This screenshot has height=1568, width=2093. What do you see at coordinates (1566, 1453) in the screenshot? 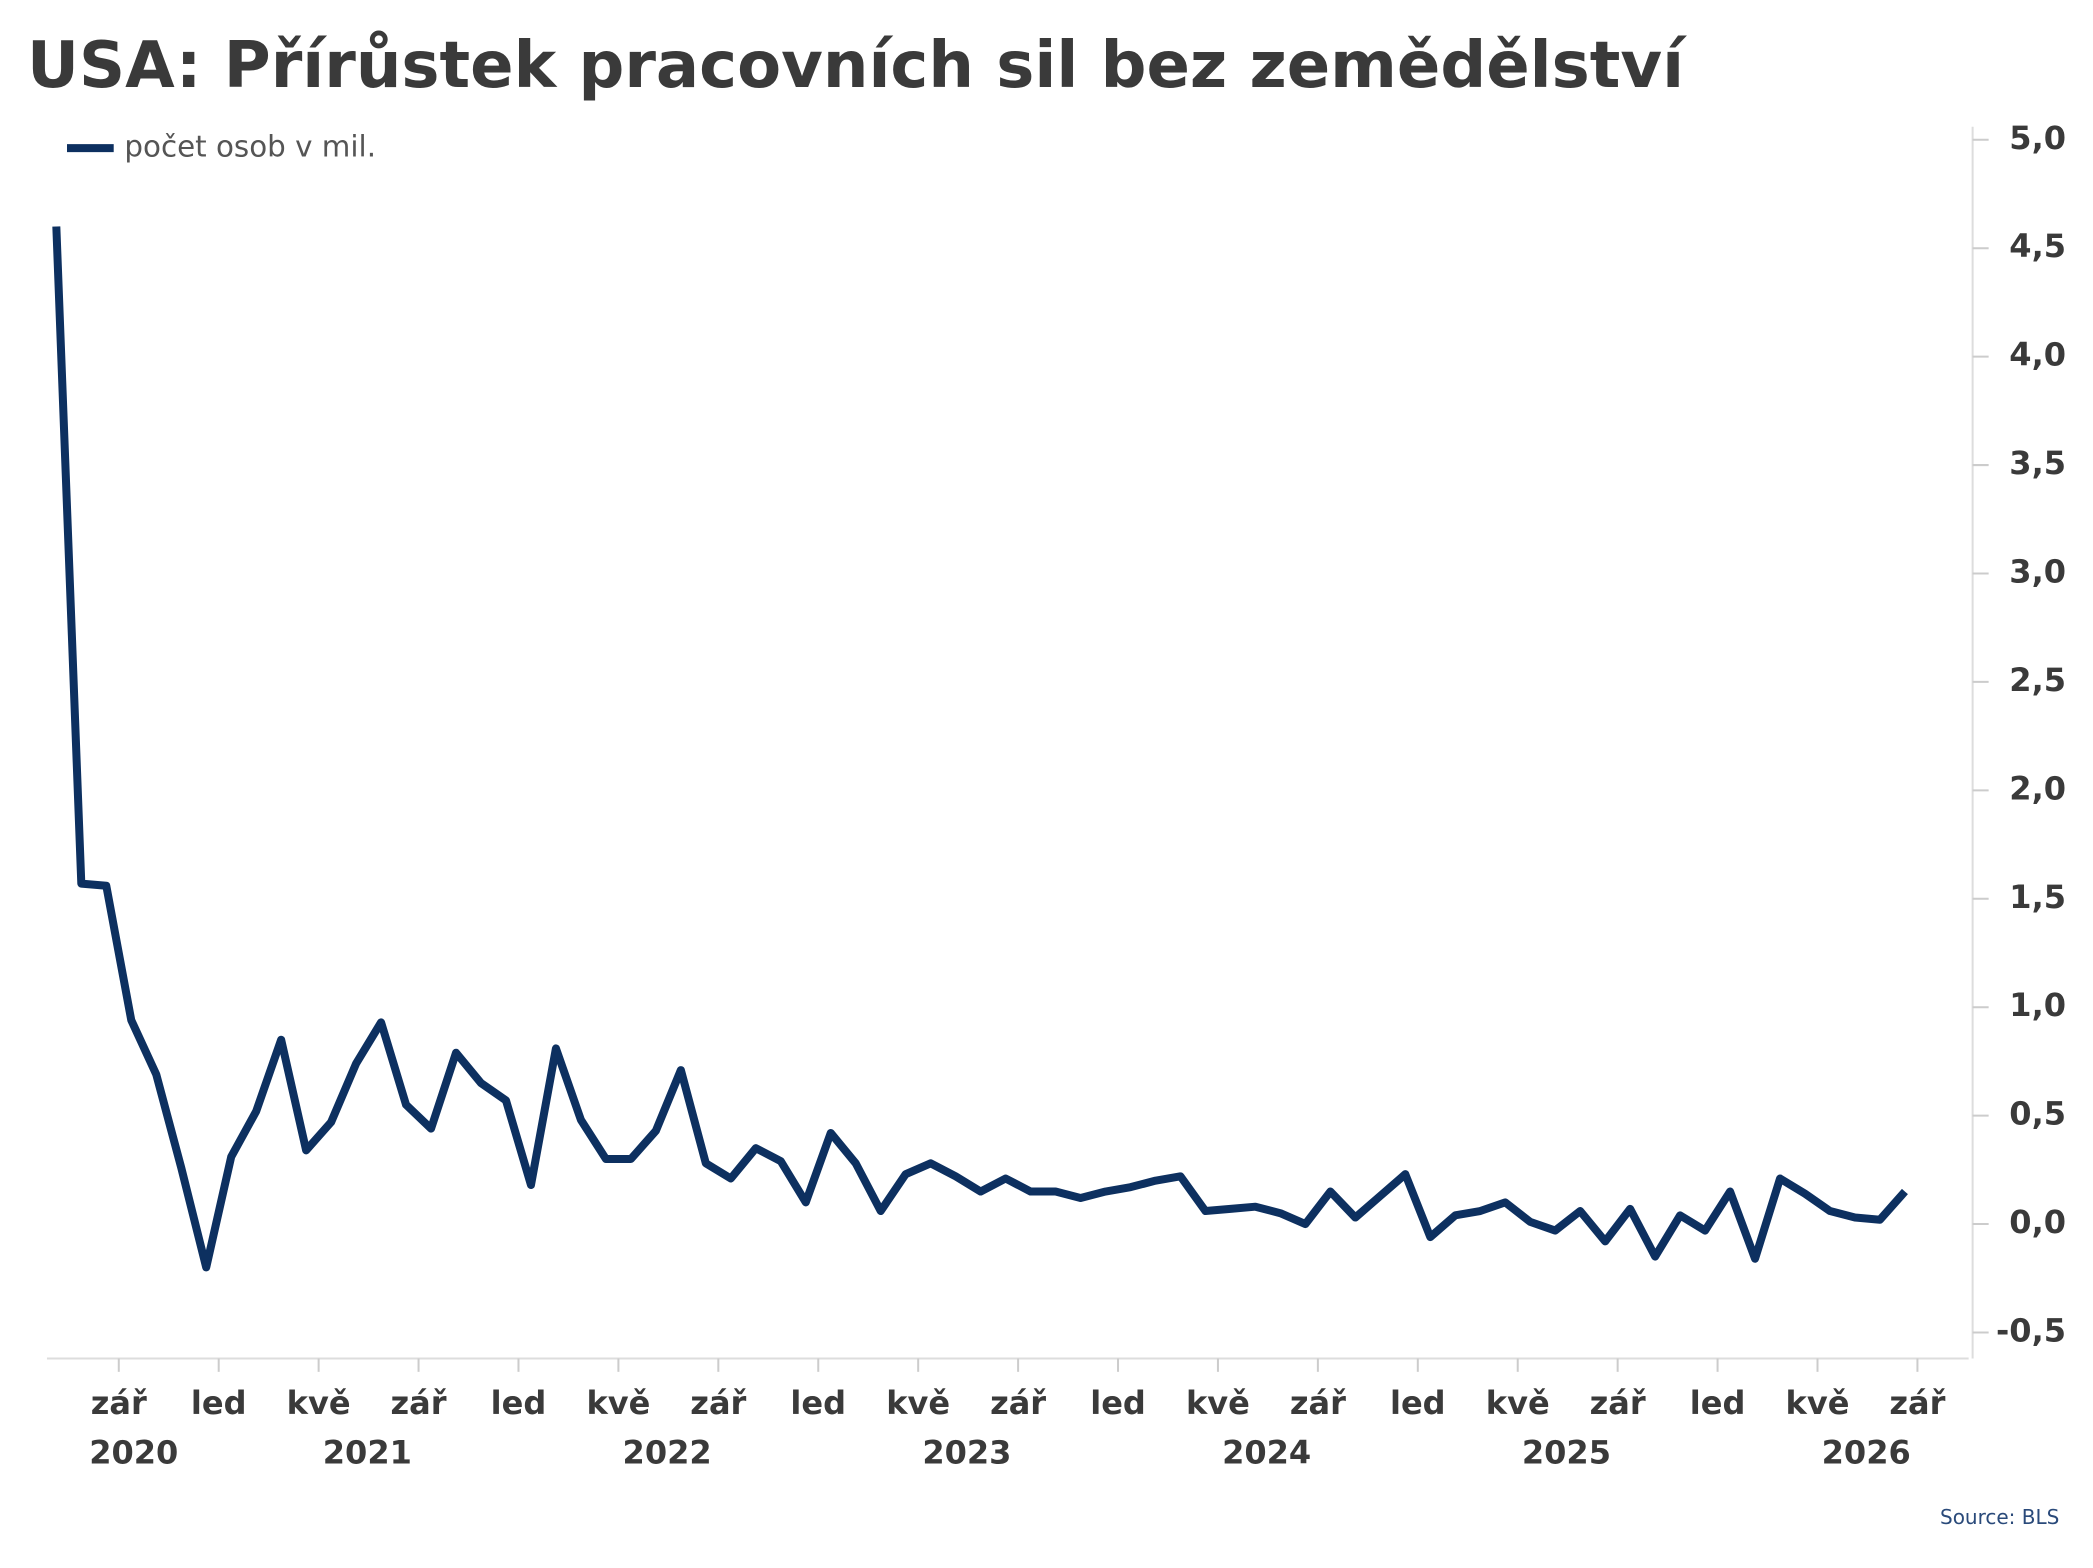
I see `year-label: 2025` at bounding box center [1566, 1453].